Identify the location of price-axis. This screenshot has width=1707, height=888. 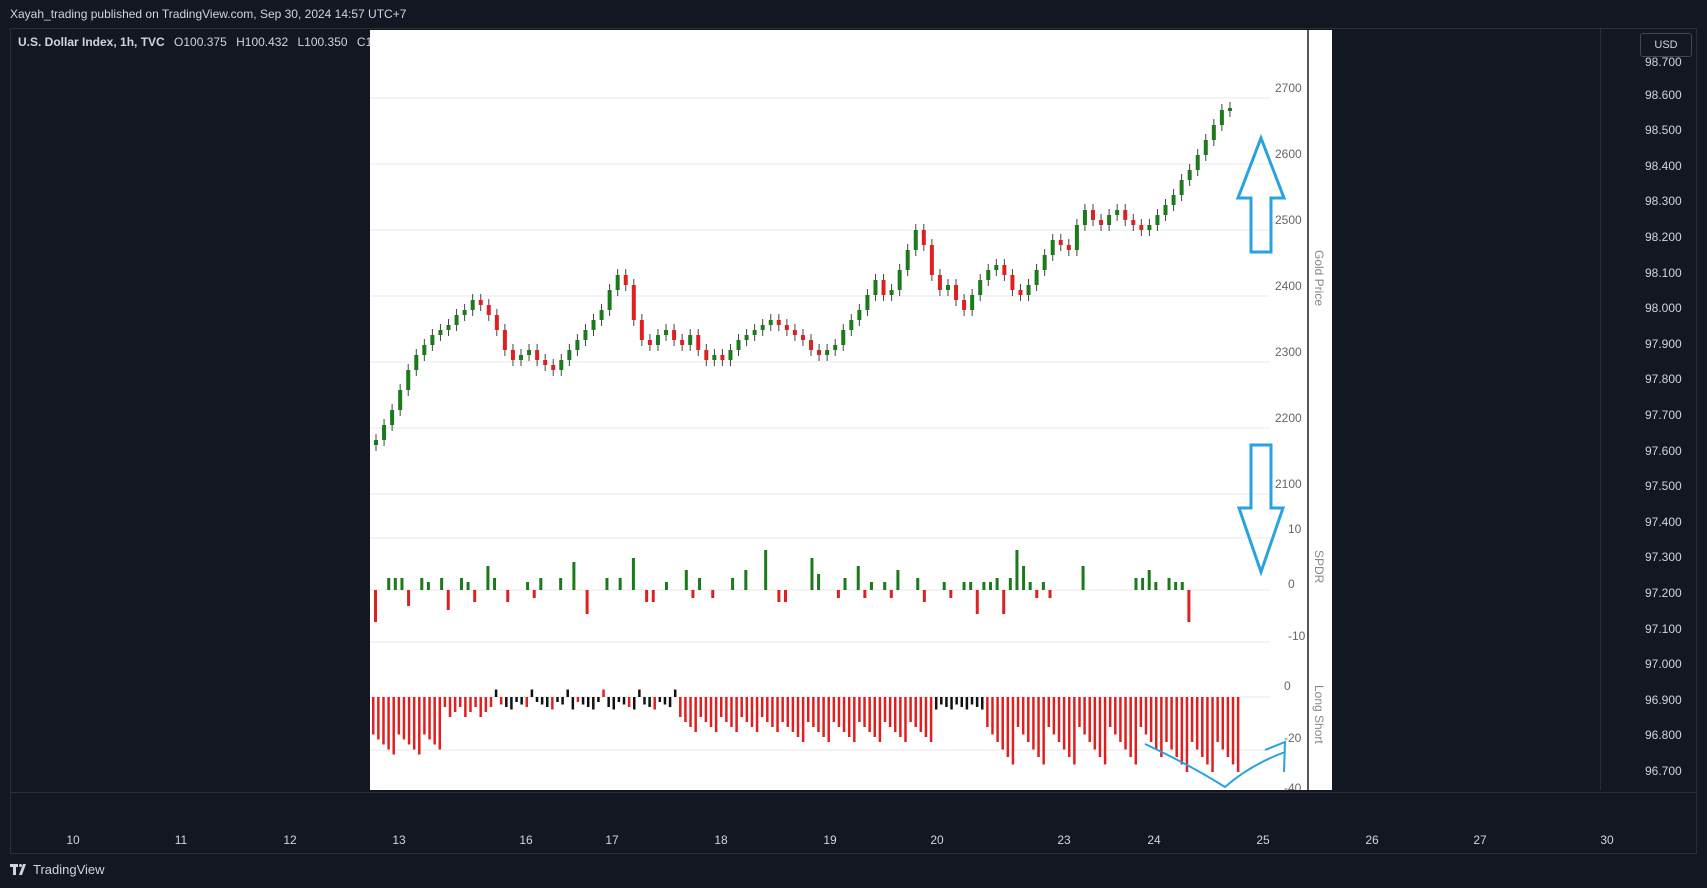
(1649, 409).